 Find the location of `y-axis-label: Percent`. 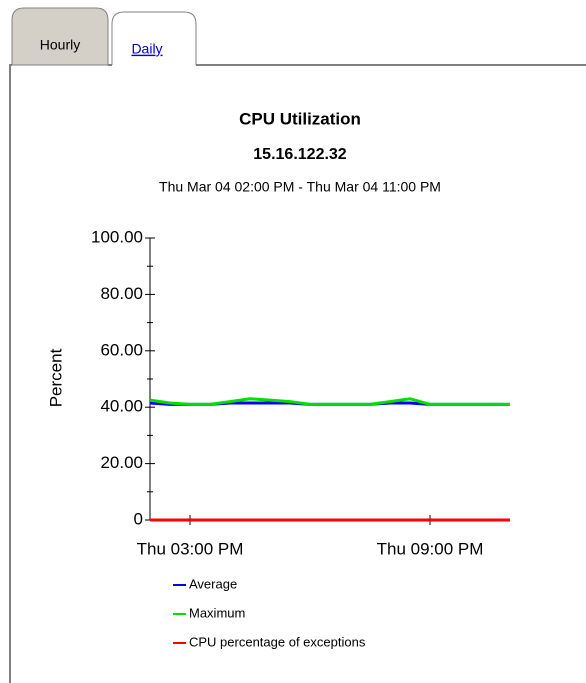

y-axis-label: Percent is located at coordinates (55, 377).